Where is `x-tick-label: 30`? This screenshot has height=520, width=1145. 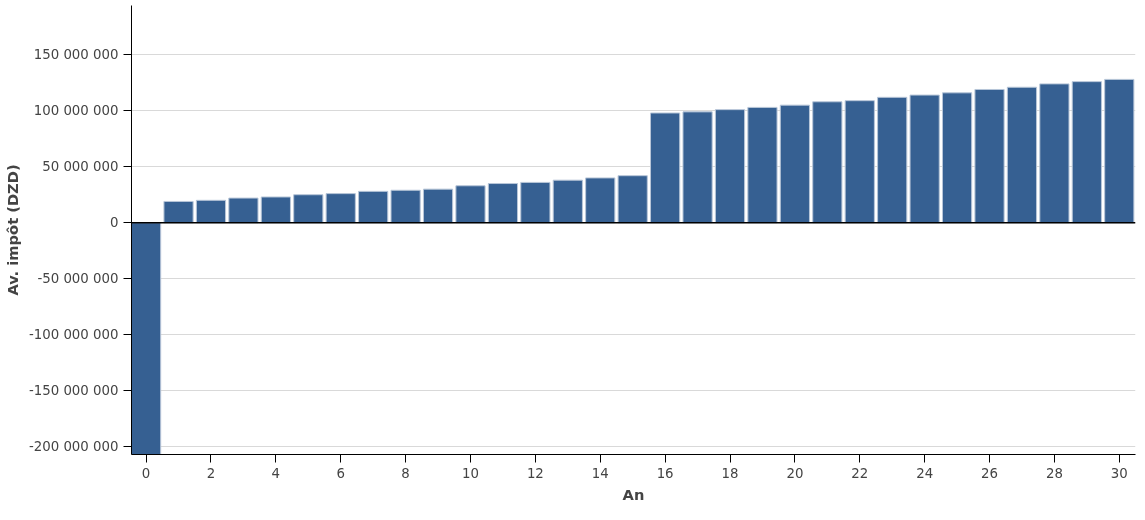 x-tick-label: 30 is located at coordinates (1119, 473).